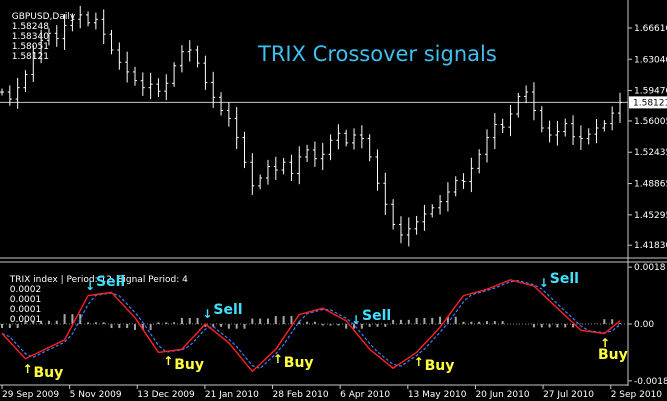  I want to click on ohlc-high: 1.58340, so click(30, 37).